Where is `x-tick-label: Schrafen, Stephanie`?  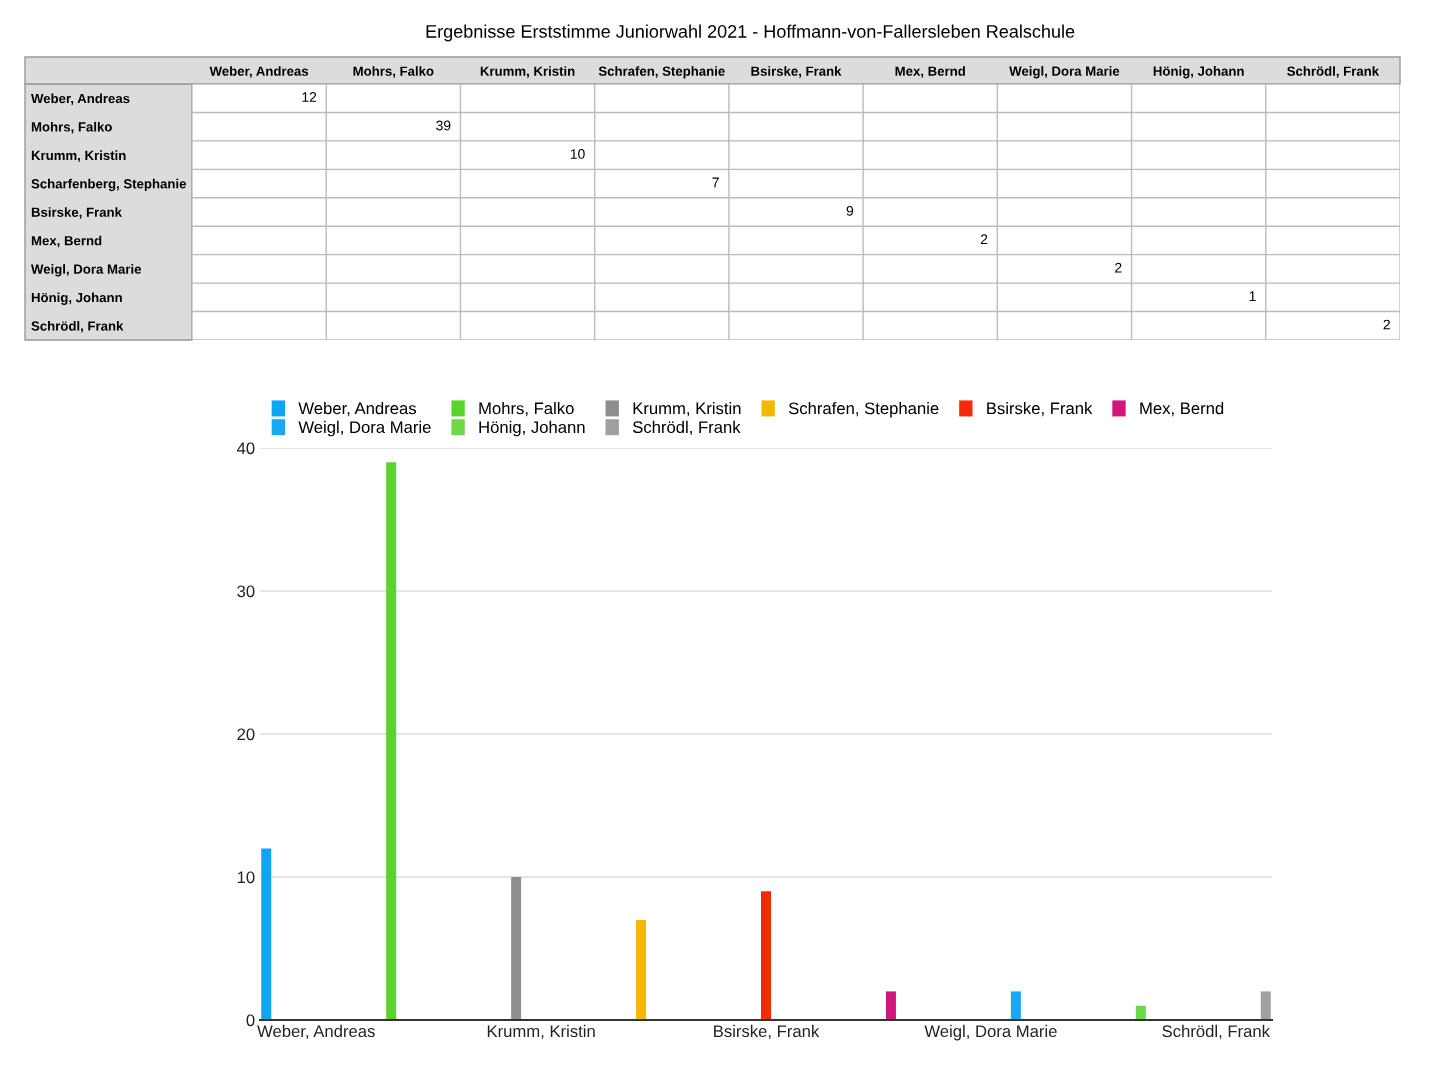 x-tick-label: Schrafen, Stephanie is located at coordinates (661, 72).